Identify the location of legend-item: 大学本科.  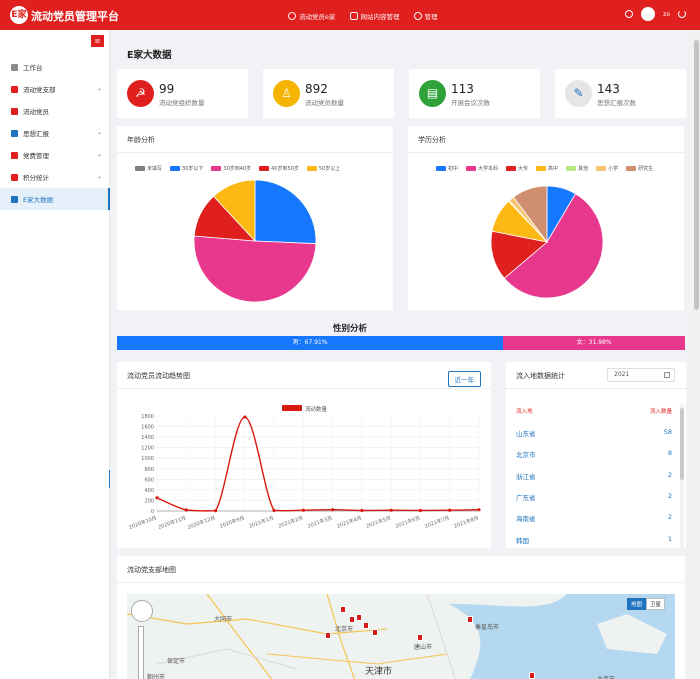
(482, 168).